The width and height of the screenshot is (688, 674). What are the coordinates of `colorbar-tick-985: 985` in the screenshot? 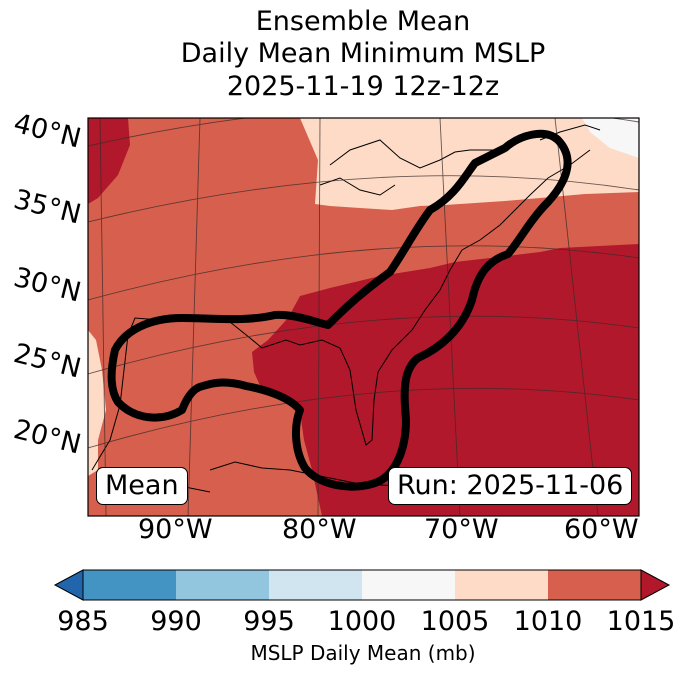 It's located at (83, 621).